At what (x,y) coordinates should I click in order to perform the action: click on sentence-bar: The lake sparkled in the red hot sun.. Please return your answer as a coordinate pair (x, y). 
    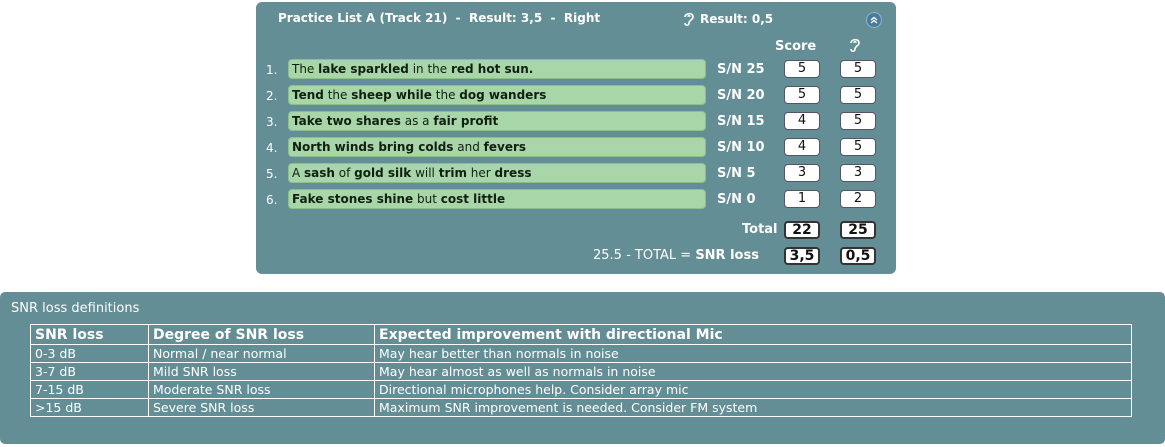
    Looking at the image, I should click on (497, 69).